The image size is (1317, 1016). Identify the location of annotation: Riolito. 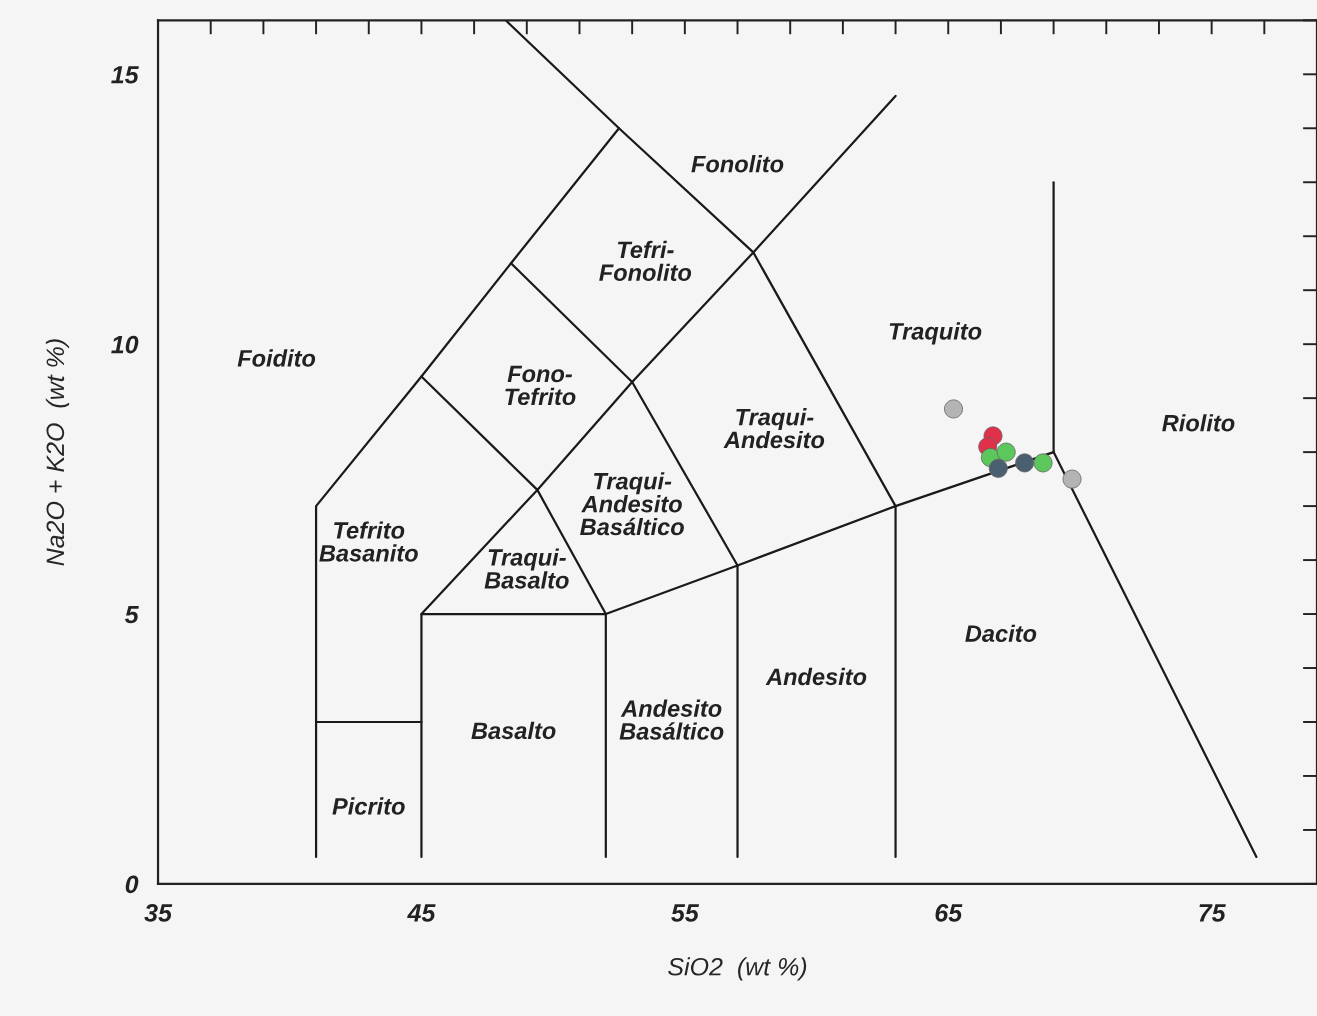
(1198, 423).